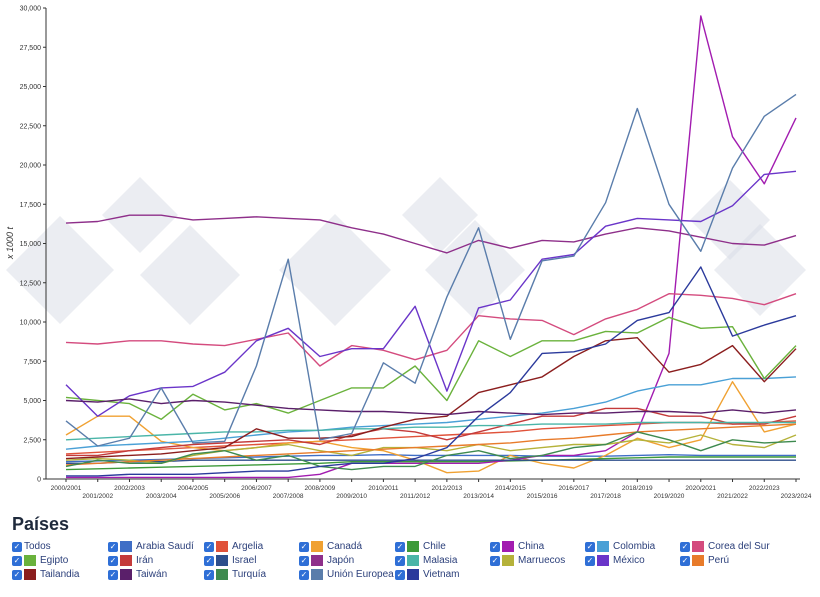 This screenshot has height=597, width=820. What do you see at coordinates (360, 574) in the screenshot?
I see `legend-label: Unión Europea` at bounding box center [360, 574].